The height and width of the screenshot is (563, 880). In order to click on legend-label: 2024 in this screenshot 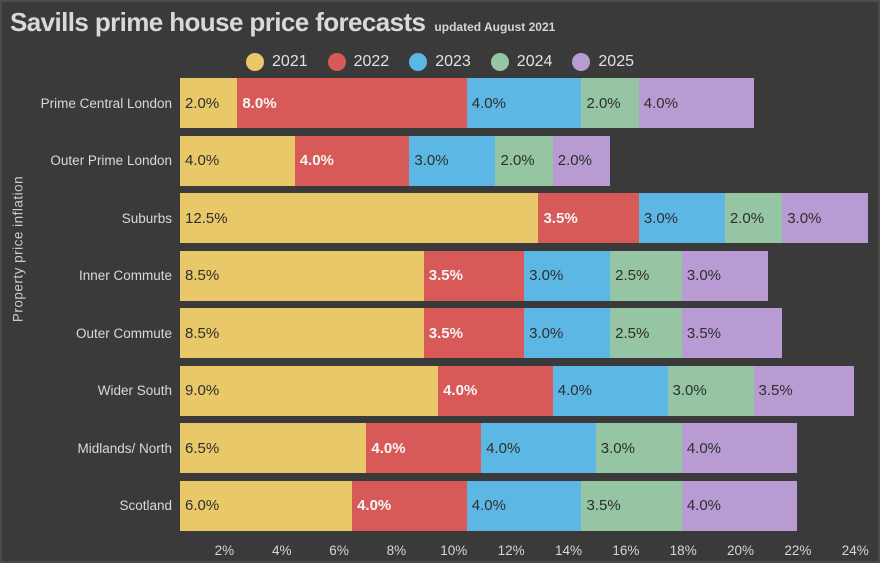, I will do `click(534, 61)`.